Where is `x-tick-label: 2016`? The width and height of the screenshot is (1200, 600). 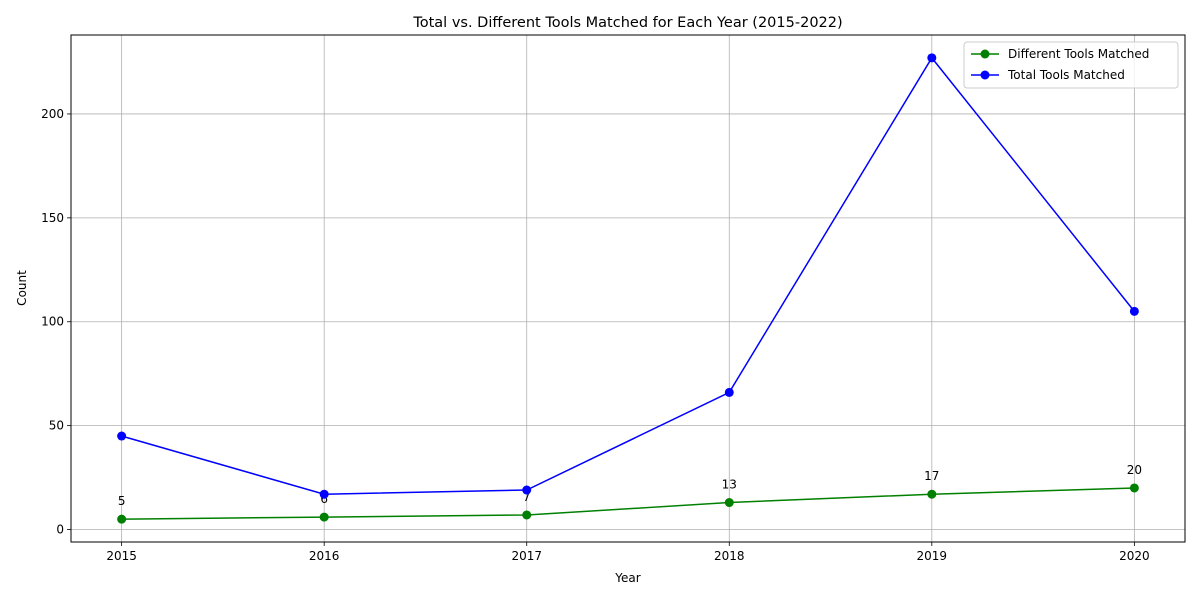
x-tick-label: 2016 is located at coordinates (324, 556).